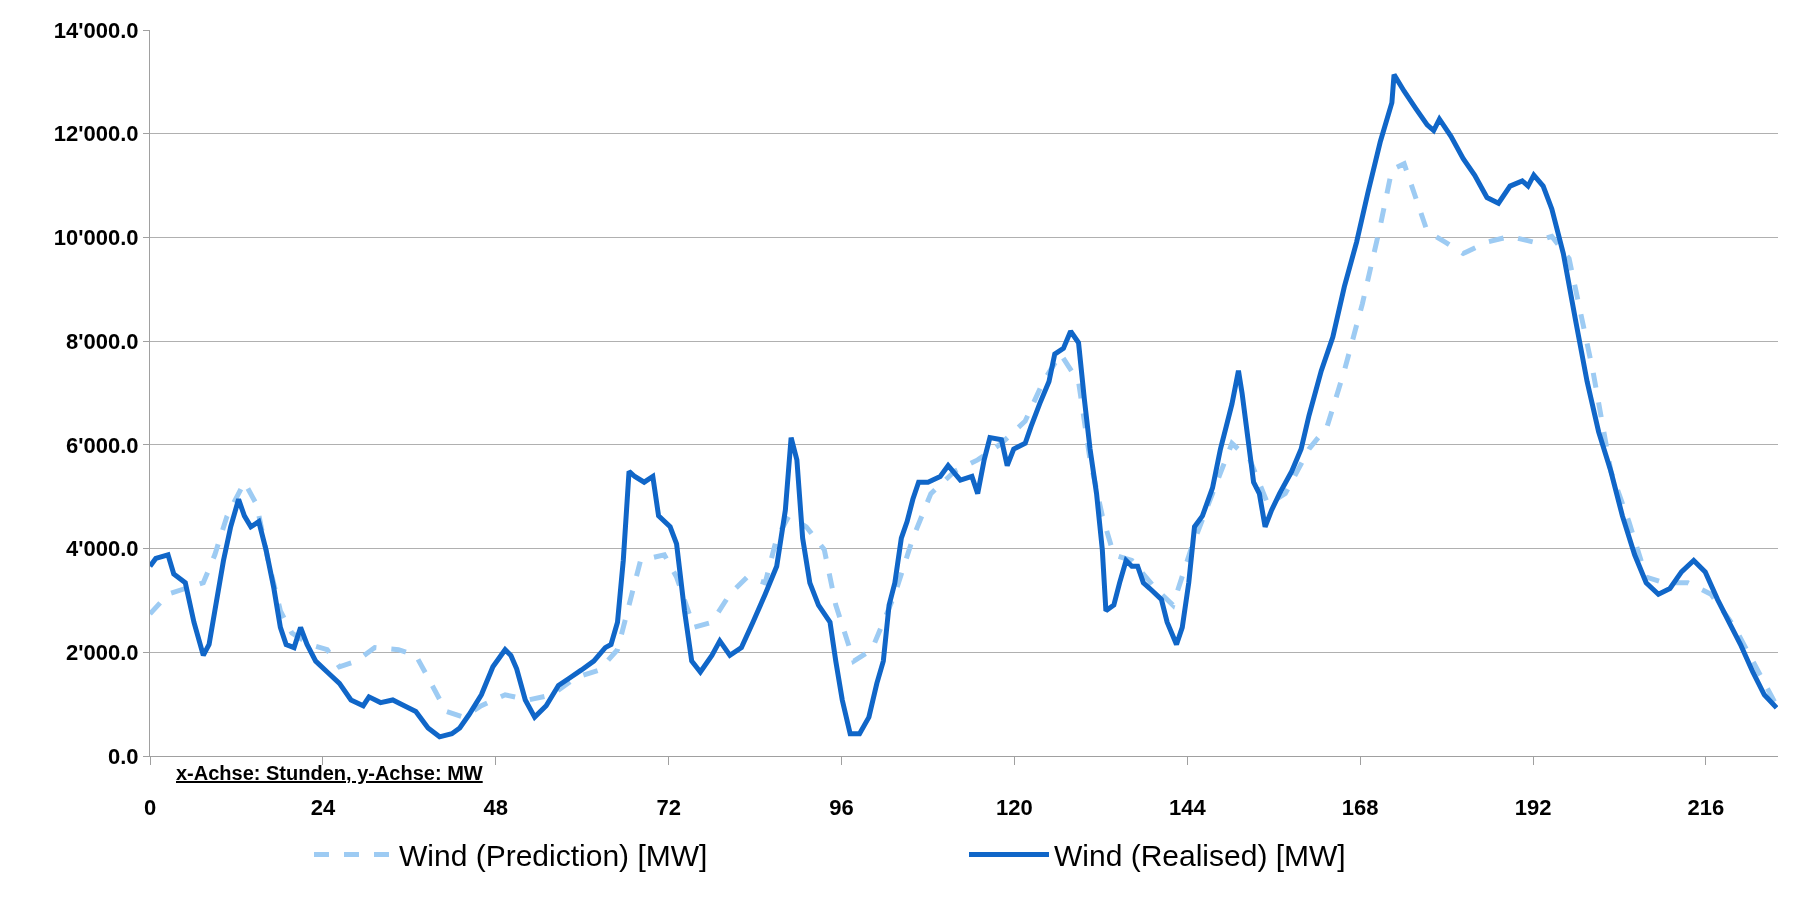 The height and width of the screenshot is (906, 1818). What do you see at coordinates (102, 652) in the screenshot?
I see `y-tick-label: 2'000.0` at bounding box center [102, 652].